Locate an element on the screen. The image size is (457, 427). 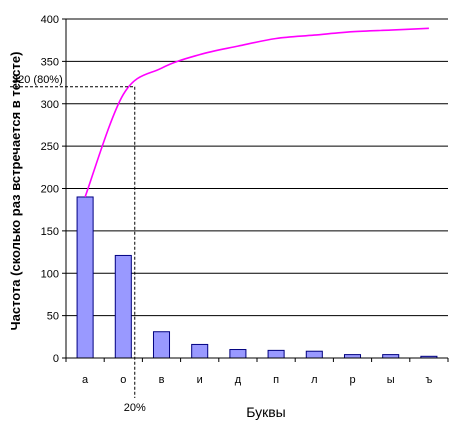
x-tick-label: и is located at coordinates (200, 380).